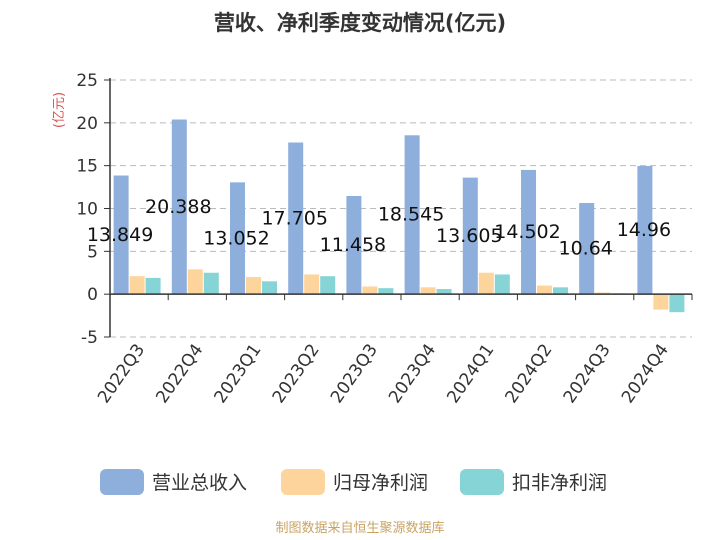 This screenshot has width=720, height=540. Describe the element at coordinates (412, 373) in the screenshot. I see `x-tick-label: 2023Q4` at that location.